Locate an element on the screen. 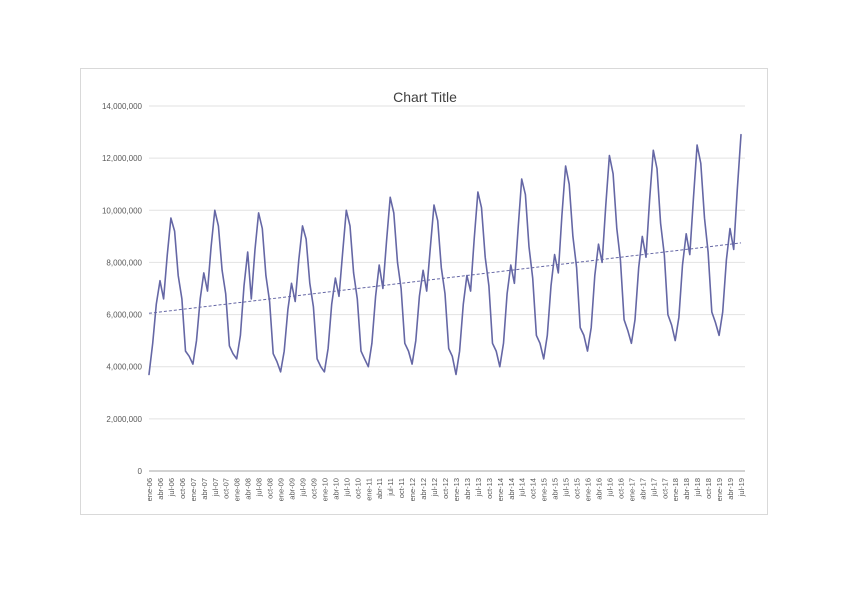 The width and height of the screenshot is (848, 599). x-axis-label: jul-10 is located at coordinates (346, 487).